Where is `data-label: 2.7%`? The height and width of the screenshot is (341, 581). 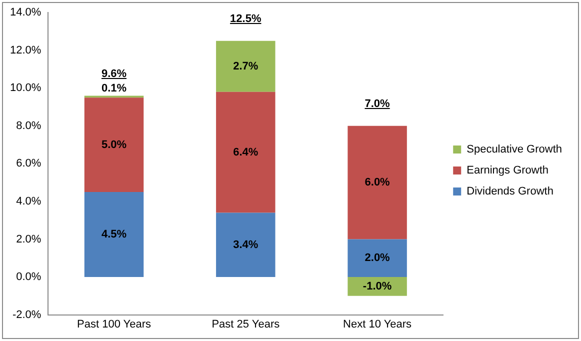
data-label: 2.7% is located at coordinates (245, 66).